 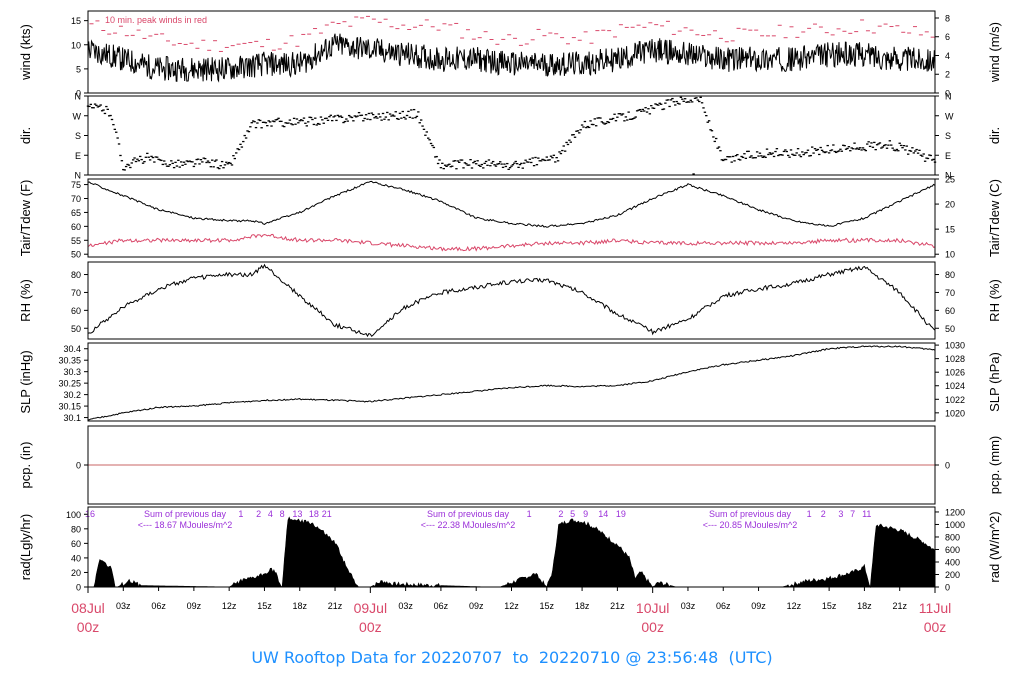 I want to click on left-tick-label-slp: 30.35, so click(x=69, y=361).